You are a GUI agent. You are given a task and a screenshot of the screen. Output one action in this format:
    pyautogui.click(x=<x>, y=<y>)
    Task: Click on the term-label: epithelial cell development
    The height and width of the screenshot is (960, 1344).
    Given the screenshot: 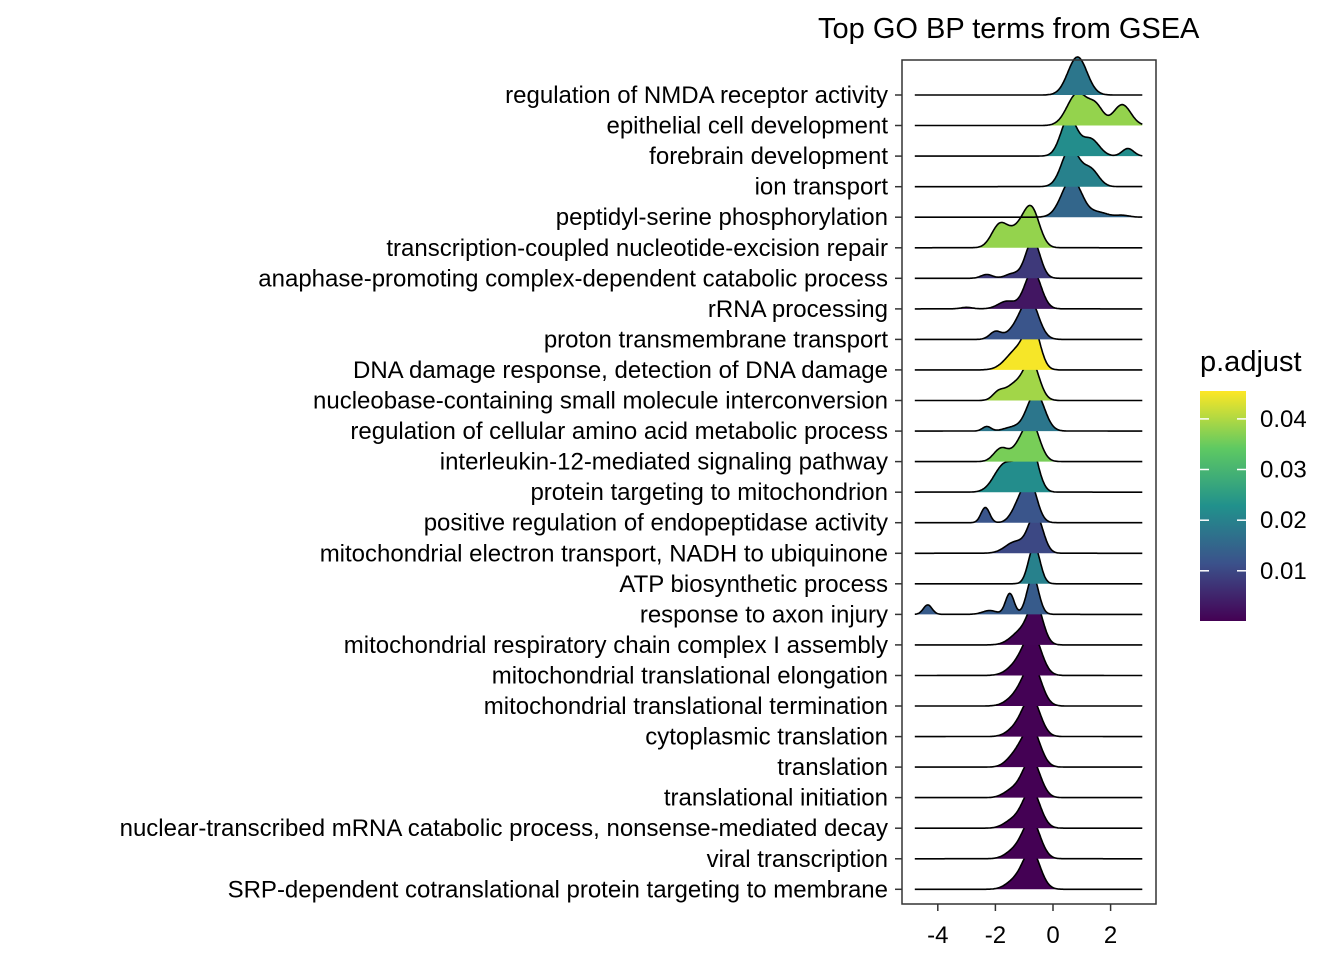 What is the action you would take?
    pyautogui.click(x=747, y=126)
    